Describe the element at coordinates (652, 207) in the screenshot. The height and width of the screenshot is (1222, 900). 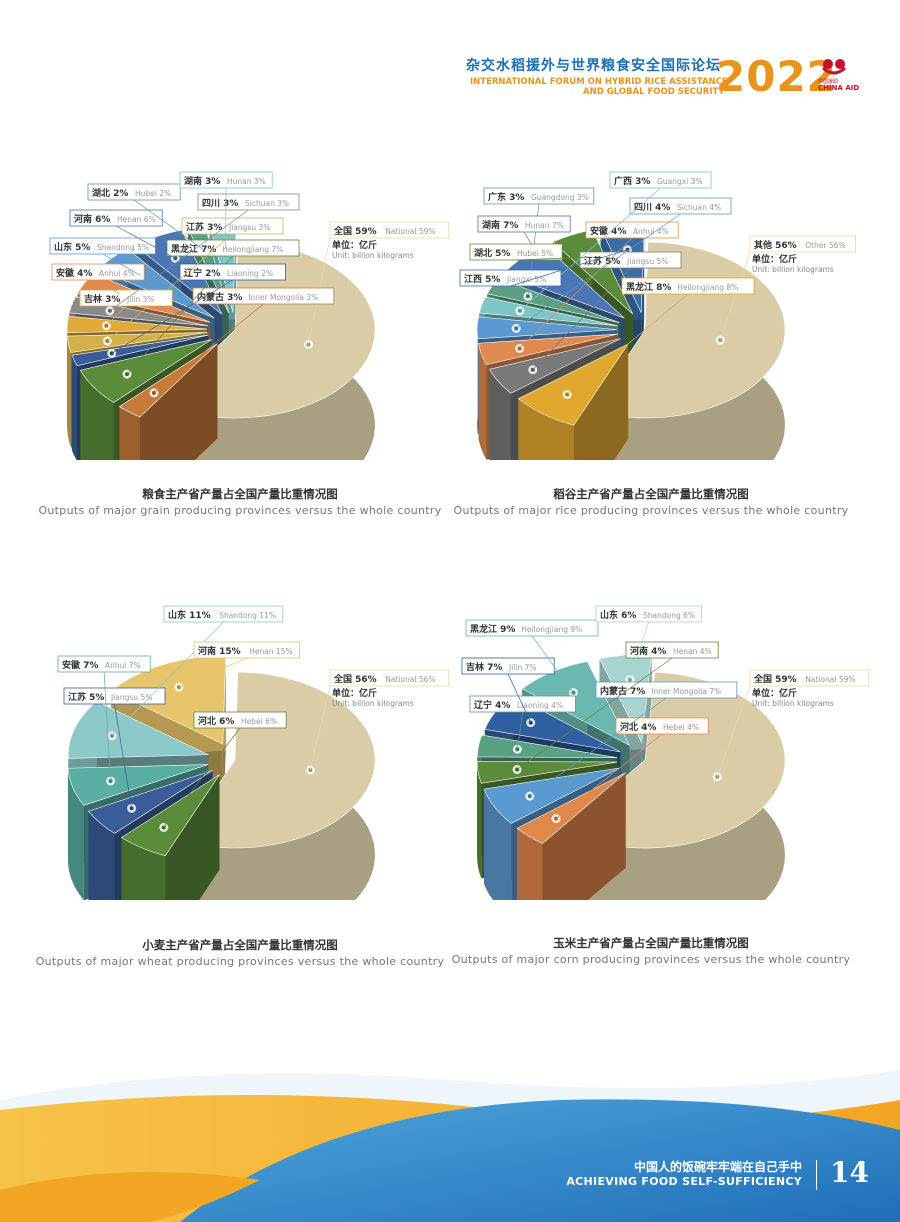
I see `svg-text: 四川 4%` at that location.